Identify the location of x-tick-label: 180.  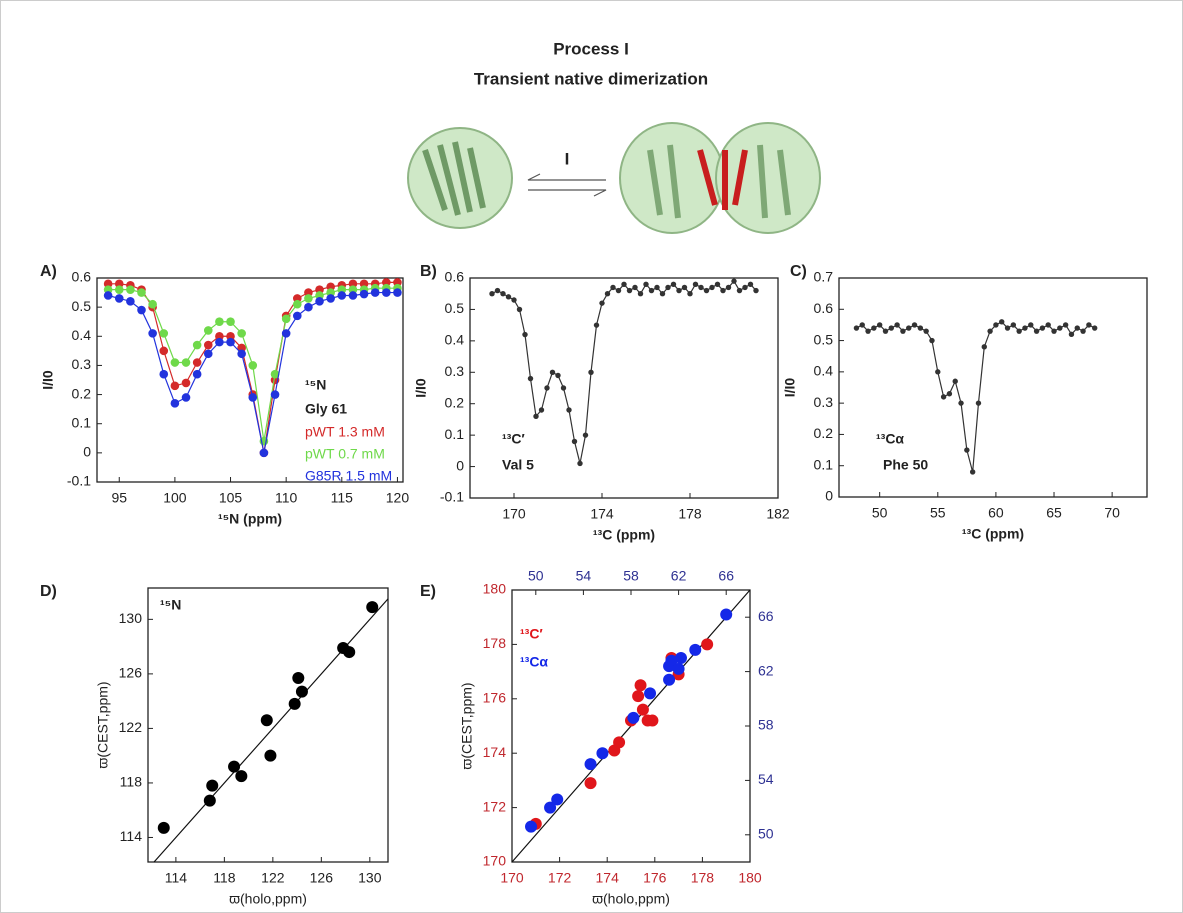
(750, 878).